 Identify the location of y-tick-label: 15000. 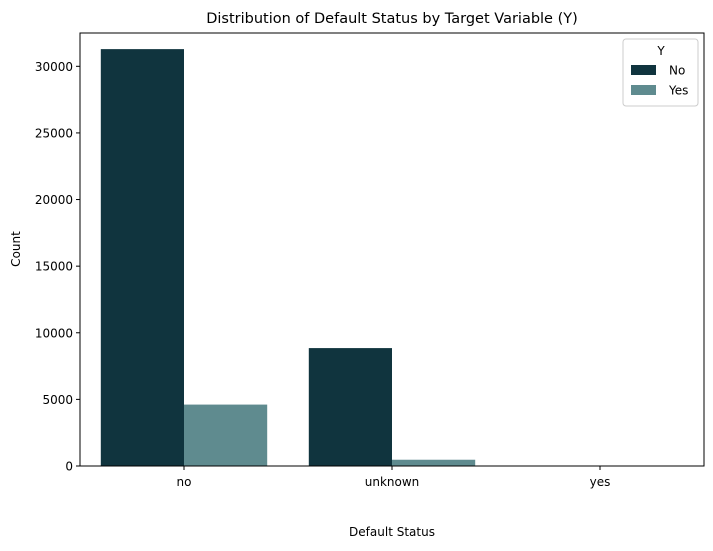
(54, 267).